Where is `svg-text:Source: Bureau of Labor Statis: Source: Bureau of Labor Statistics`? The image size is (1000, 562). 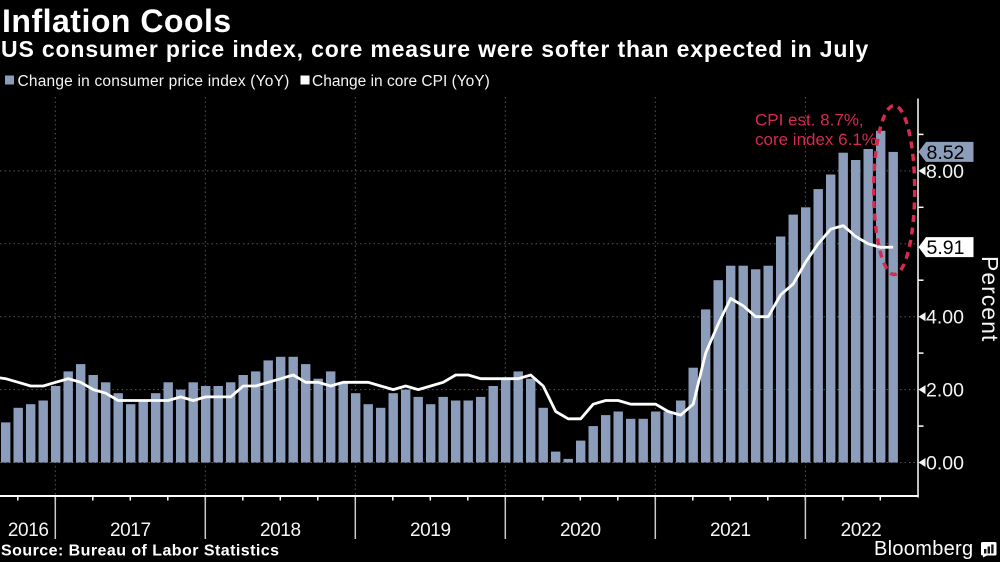 svg-text:Source: Bureau of Labor Statis: Source: Bureau of Labor Statistics is located at coordinates (140, 551).